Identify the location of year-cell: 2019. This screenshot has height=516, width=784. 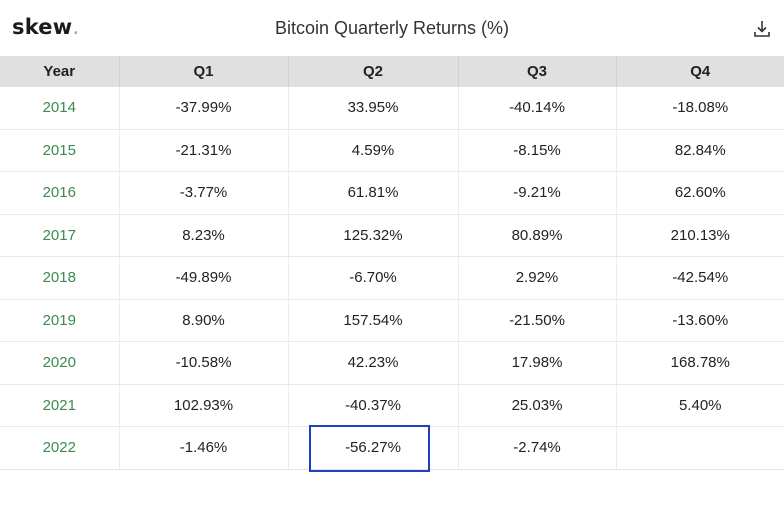
(59, 320).